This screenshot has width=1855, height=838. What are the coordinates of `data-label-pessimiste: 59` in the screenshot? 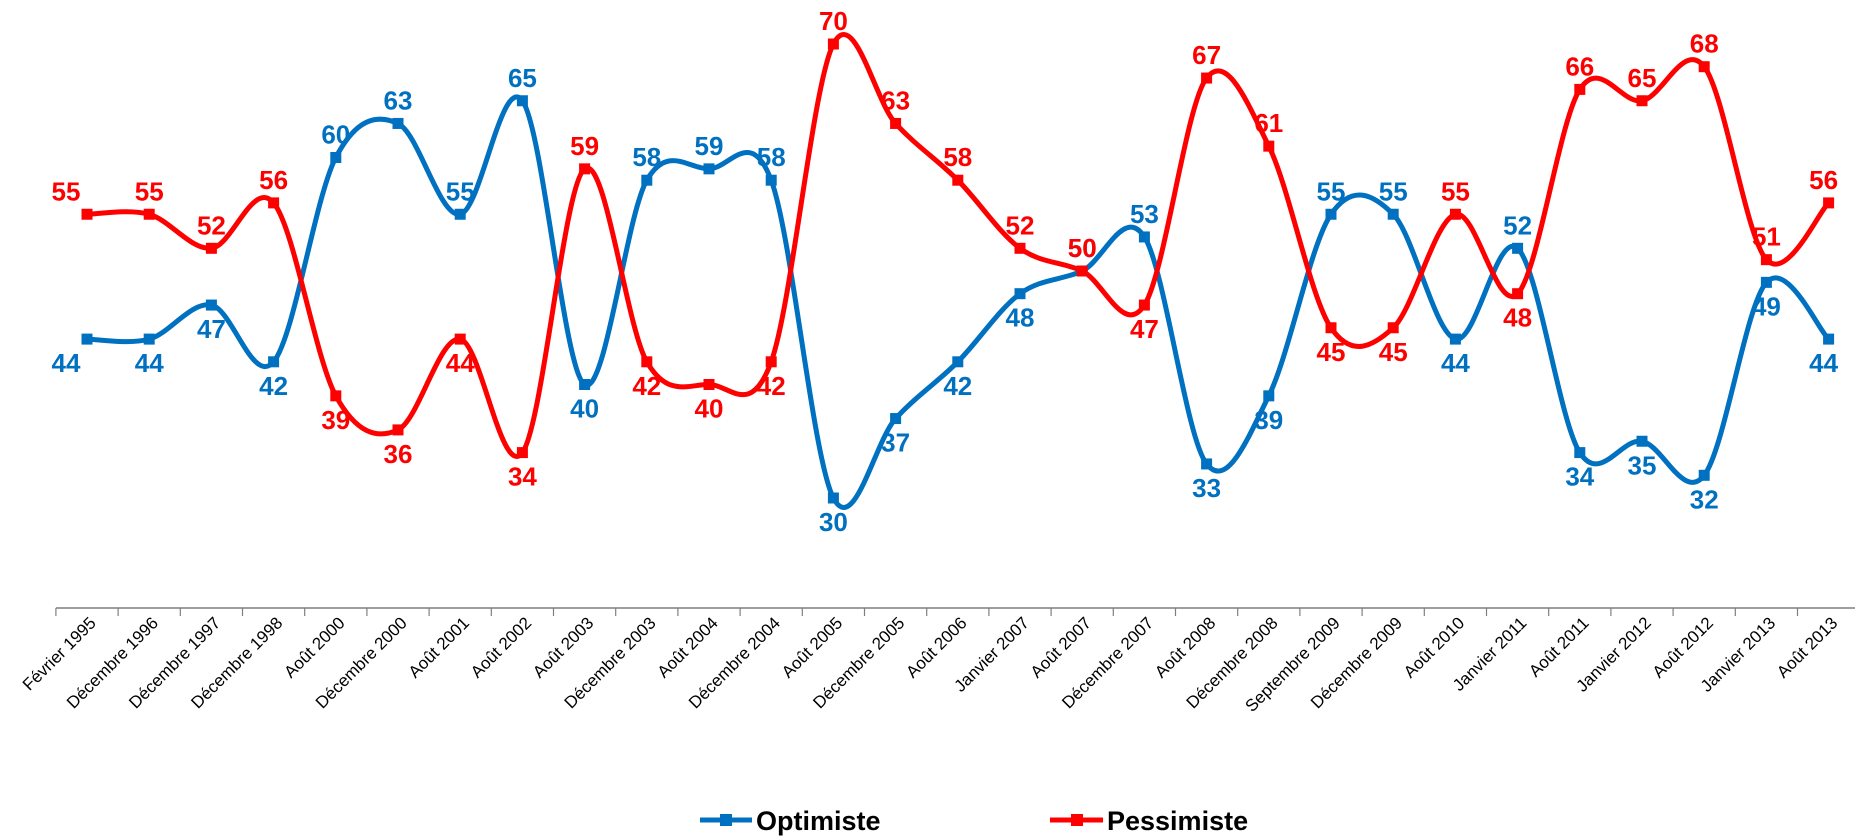 It's located at (584, 146).